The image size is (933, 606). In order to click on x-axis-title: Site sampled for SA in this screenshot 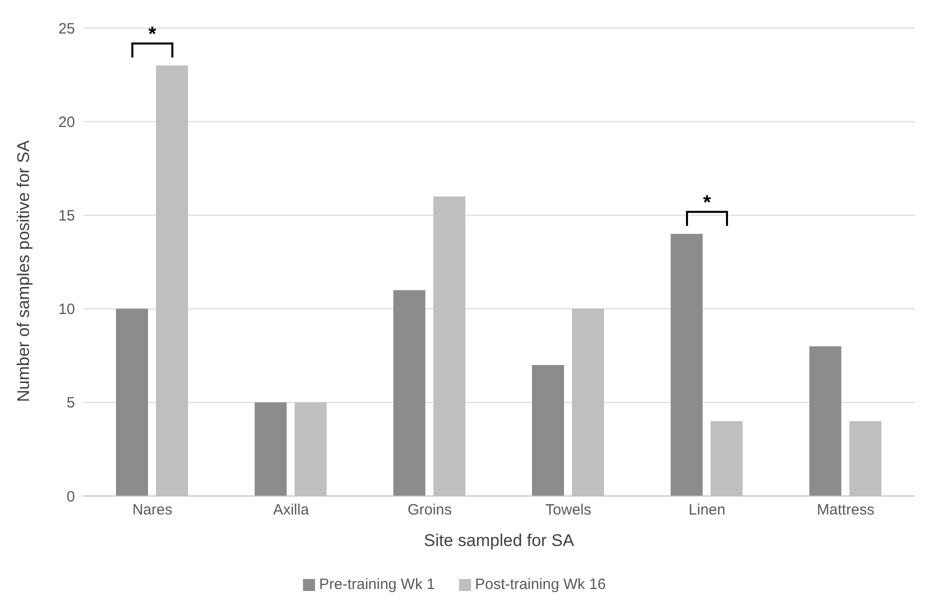, I will do `click(499, 540)`.